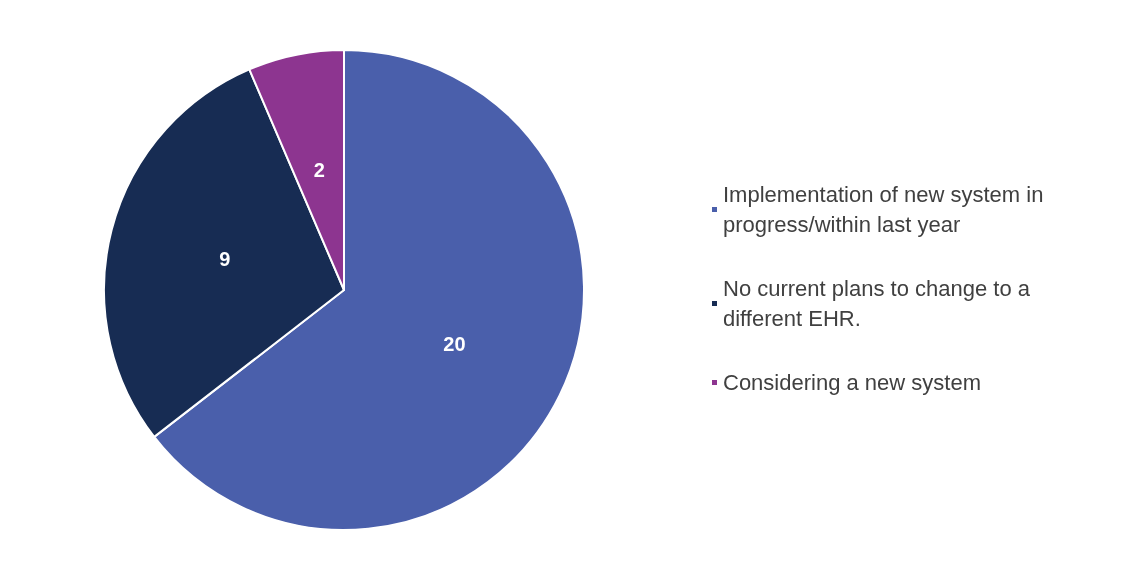 The width and height of the screenshot is (1147, 577). Describe the element at coordinates (852, 382) in the screenshot. I see `legend-label: Considering a new system` at that location.